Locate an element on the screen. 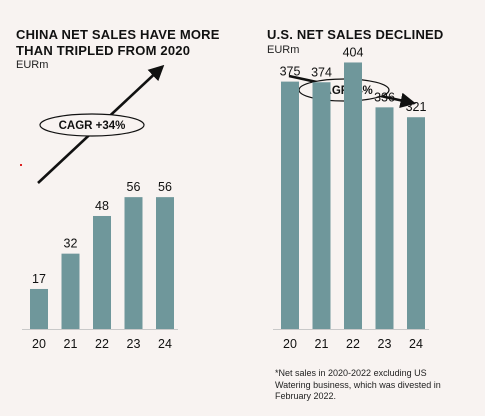 The width and height of the screenshot is (485, 416). value-label-21: 32 is located at coordinates (71, 244).